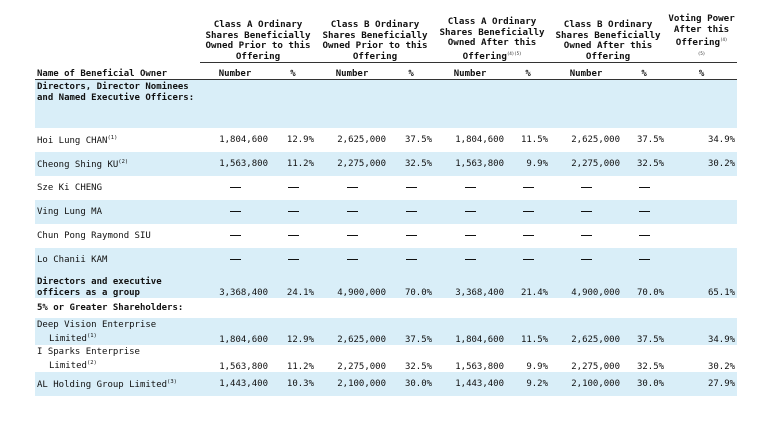 This screenshot has height=422, width=762. I want to click on header-voting-note: (4), so click(724, 39).